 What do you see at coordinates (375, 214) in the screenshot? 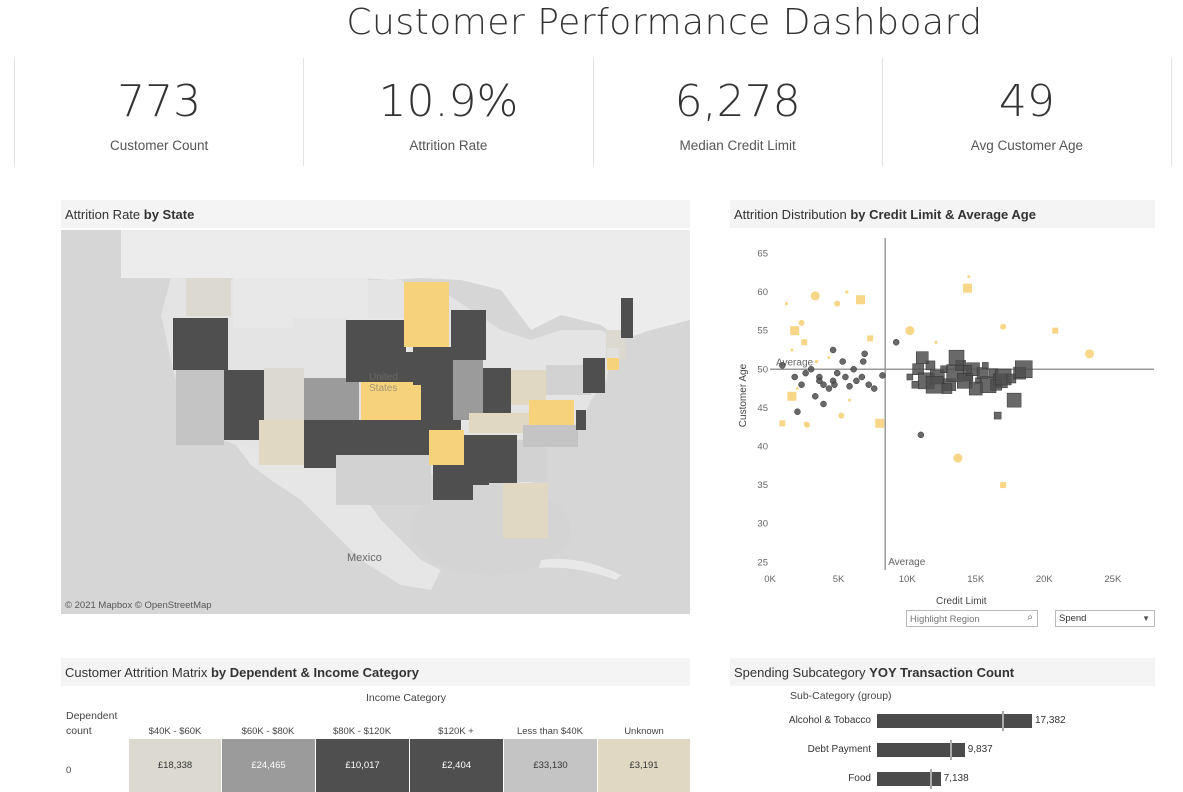
I see `map-panel-header: Attrition Rate by State` at bounding box center [375, 214].